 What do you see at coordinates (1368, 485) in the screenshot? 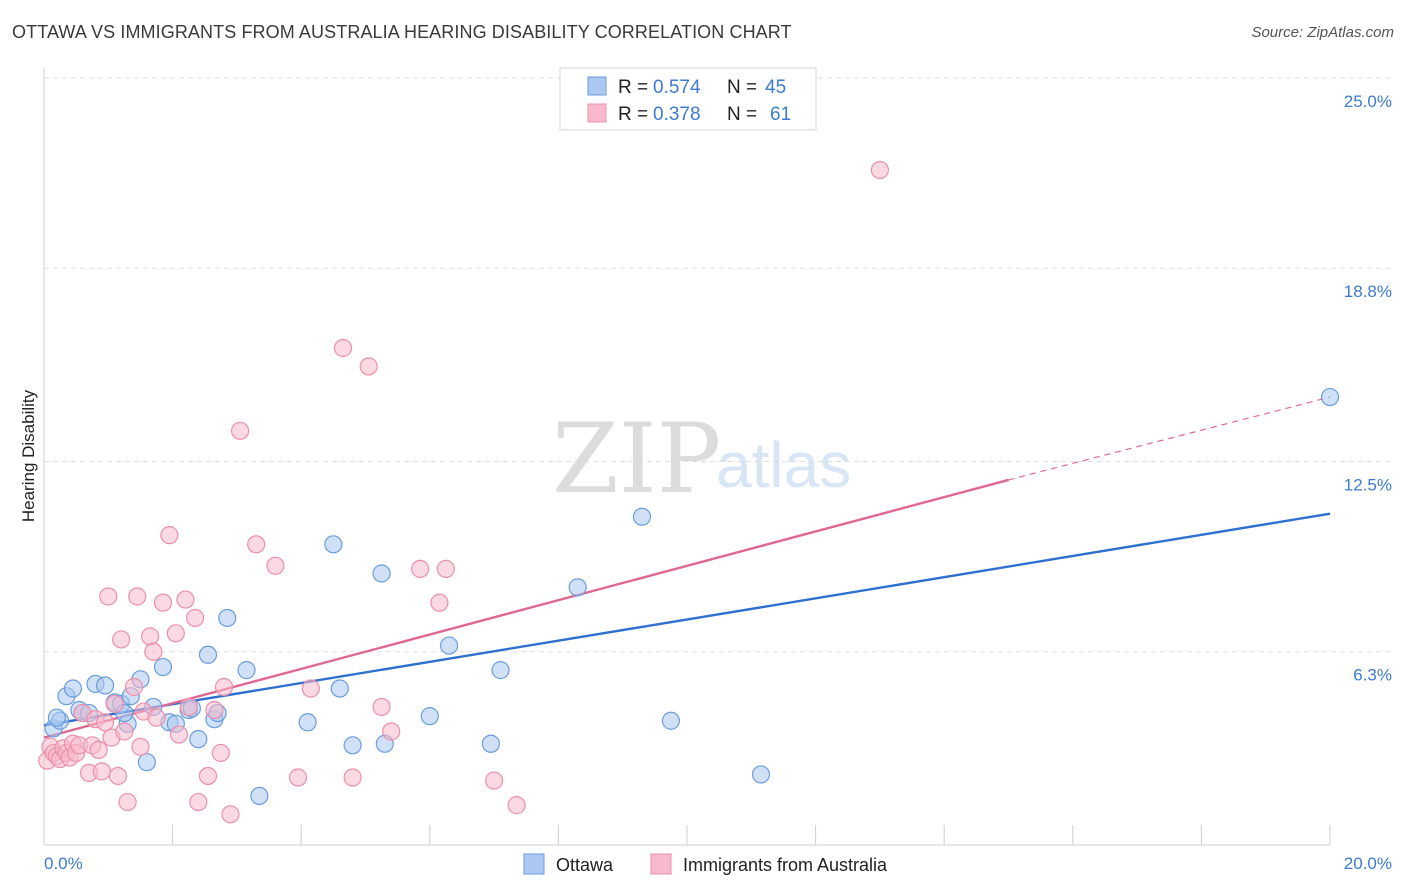
I see `y-tick-label: 12.5%` at bounding box center [1368, 485].